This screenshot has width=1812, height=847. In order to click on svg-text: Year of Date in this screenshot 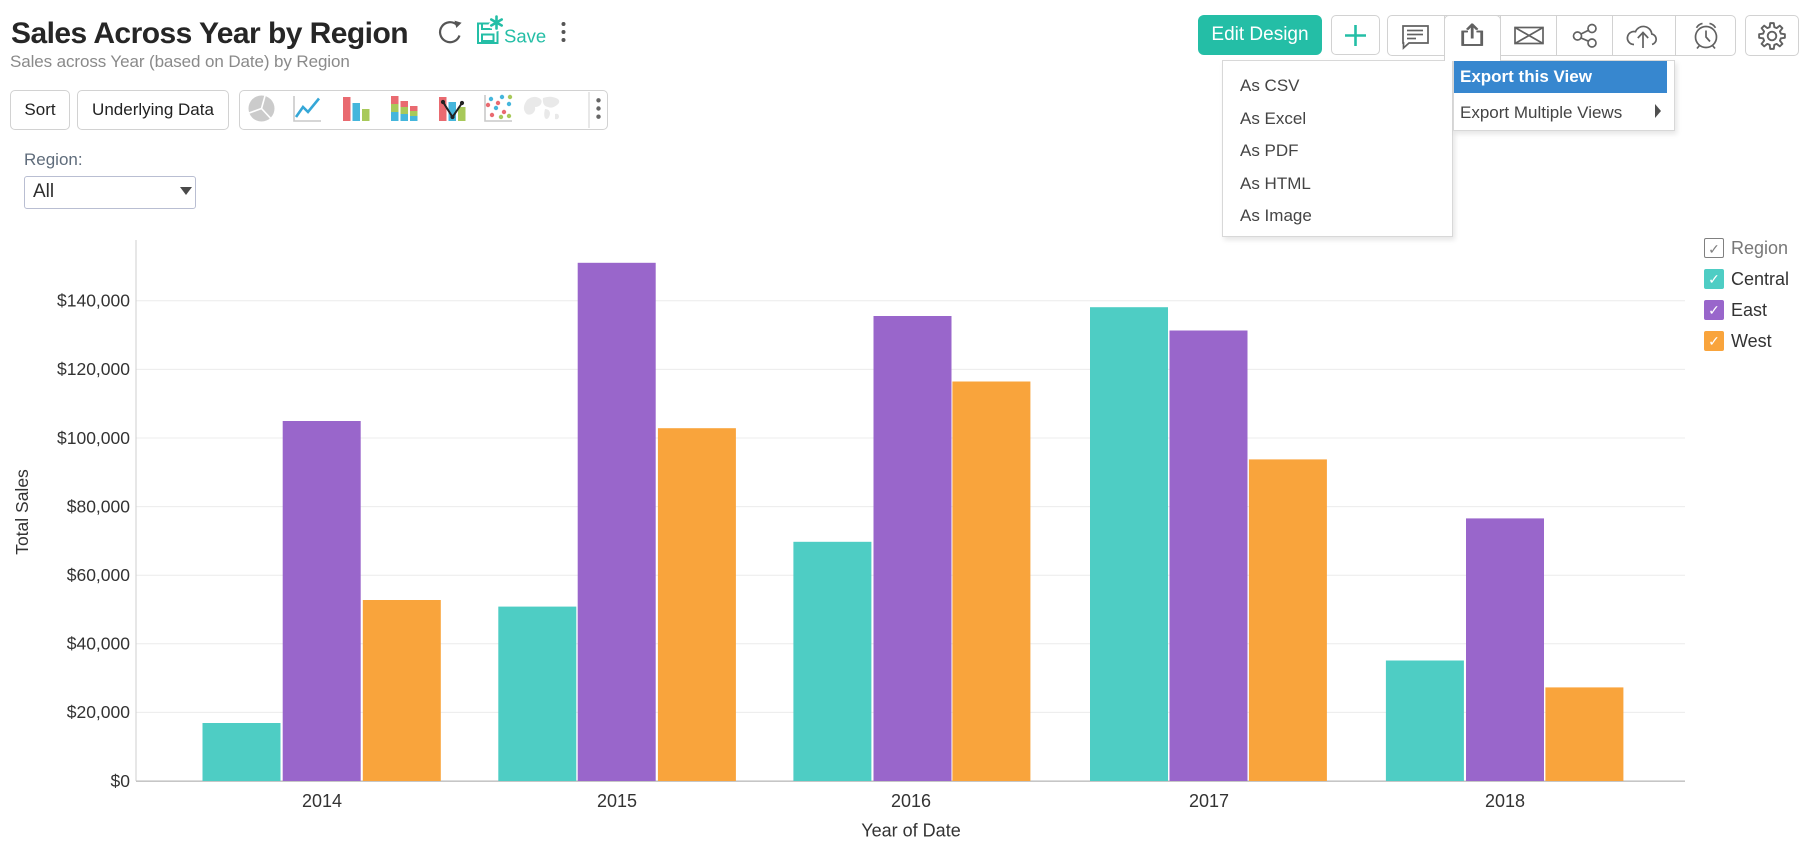, I will do `click(910, 831)`.